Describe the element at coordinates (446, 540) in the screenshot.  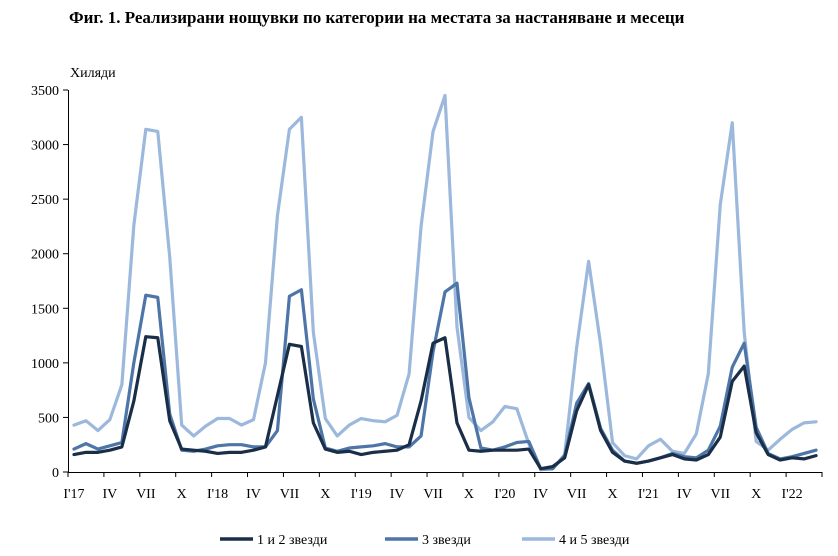
I see `legend-label: 3 звезди` at that location.